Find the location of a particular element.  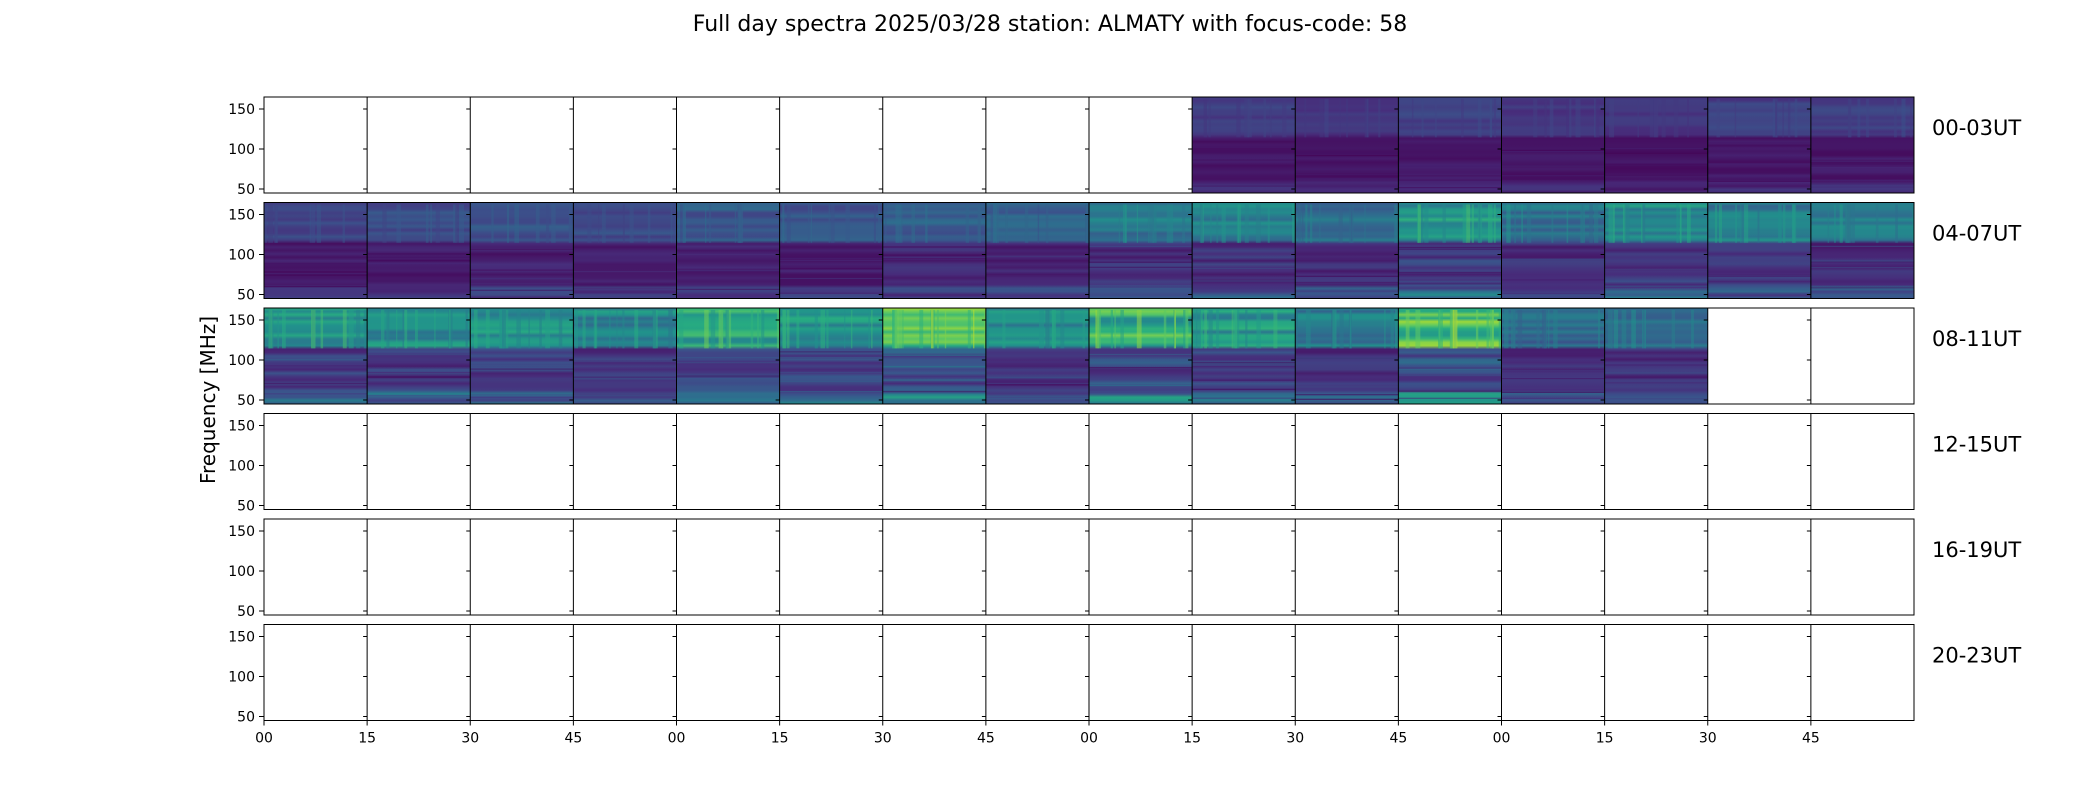

row-label: 08-11UT is located at coordinates (1976, 339).